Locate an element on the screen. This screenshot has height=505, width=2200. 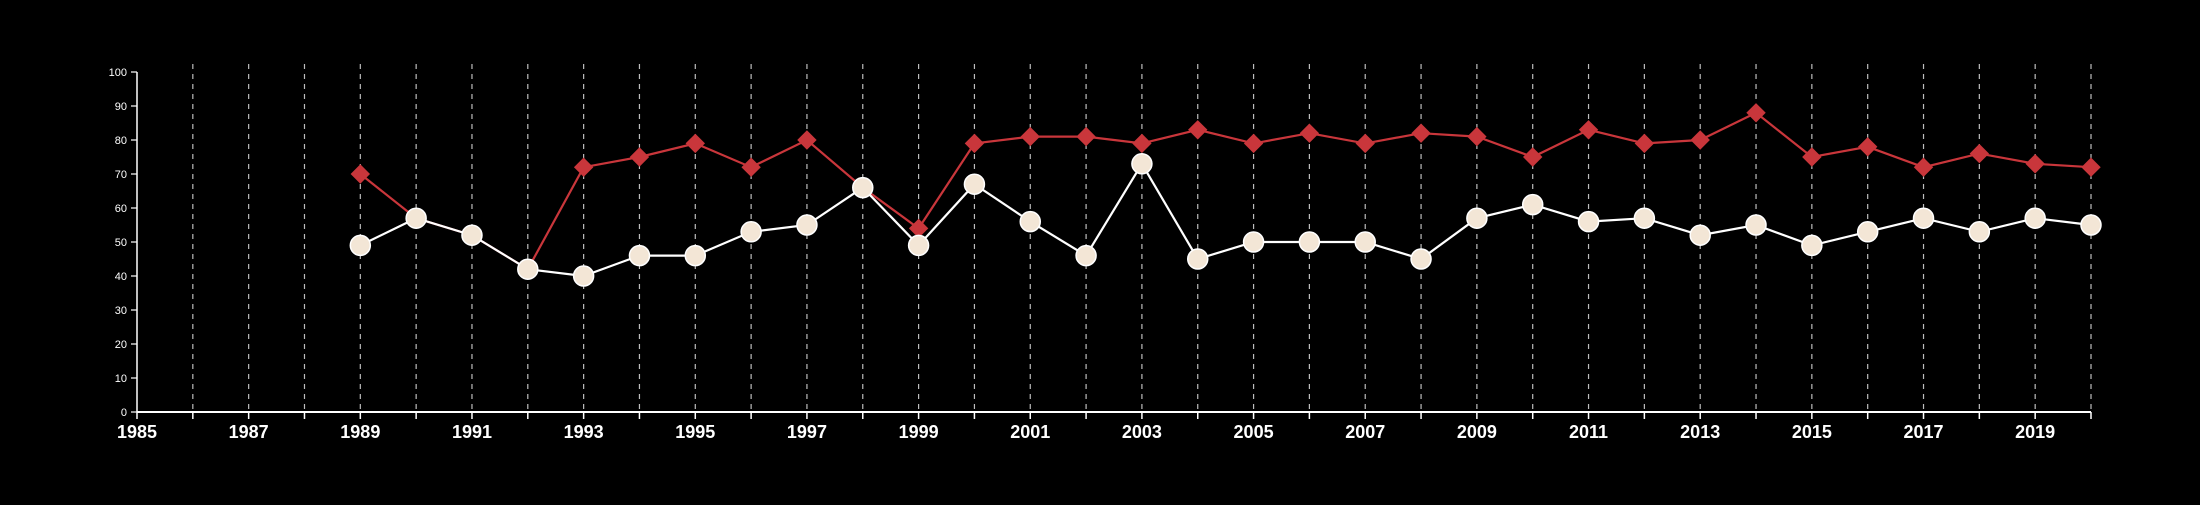
x-tick-label-2003: 2003 is located at coordinates (1142, 432).